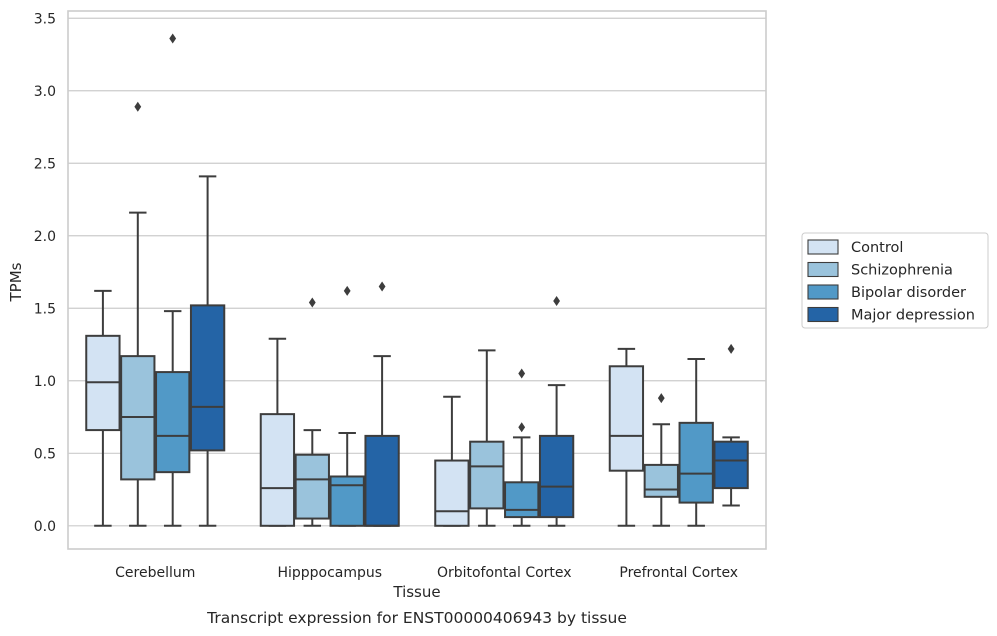  Describe the element at coordinates (45, 527) in the screenshot. I see `y-tick-label: 0.0` at that location.